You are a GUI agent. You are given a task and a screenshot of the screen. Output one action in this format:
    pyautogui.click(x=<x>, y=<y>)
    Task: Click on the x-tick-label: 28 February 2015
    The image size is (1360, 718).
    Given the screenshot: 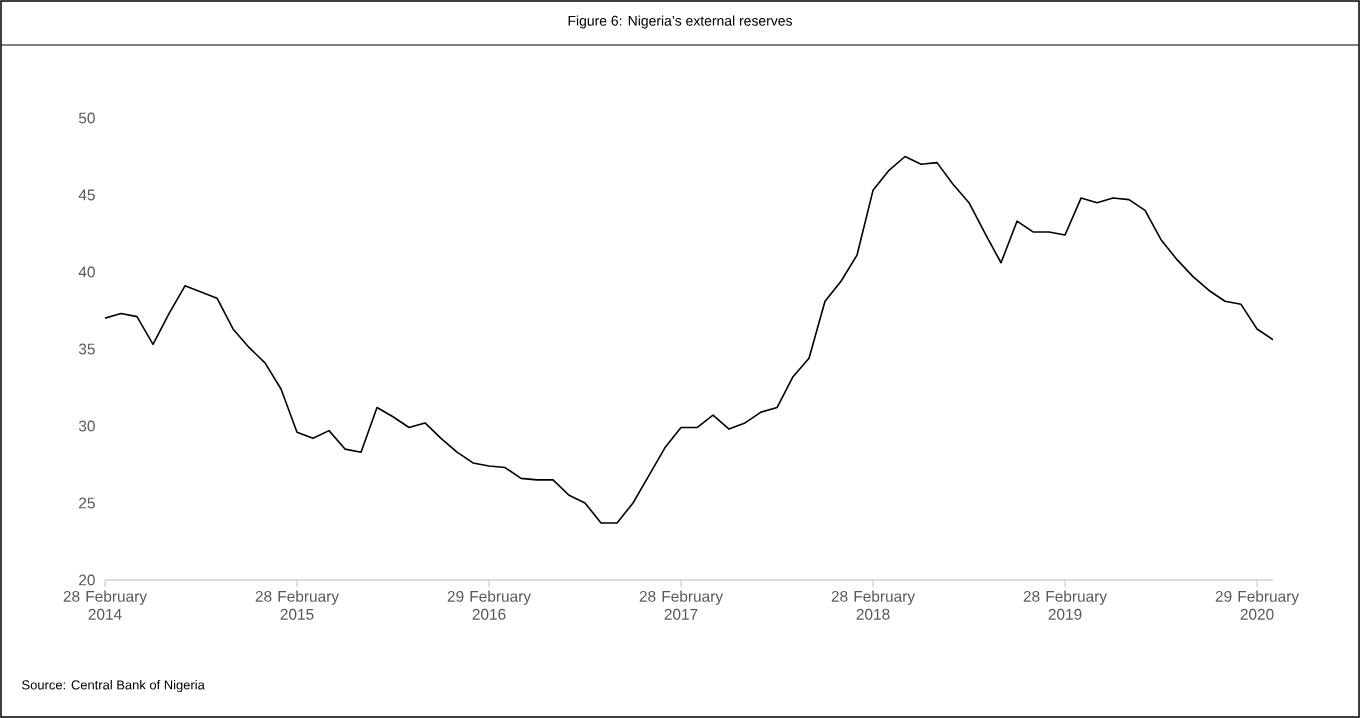 What is the action you would take?
    pyautogui.click(x=297, y=605)
    